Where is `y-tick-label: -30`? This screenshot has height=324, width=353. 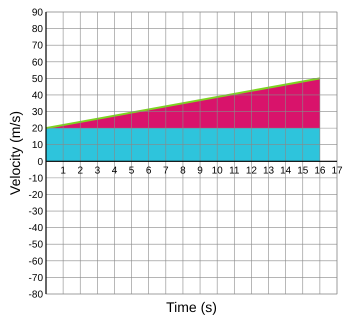 y-tick-label: -30 is located at coordinates (36, 212).